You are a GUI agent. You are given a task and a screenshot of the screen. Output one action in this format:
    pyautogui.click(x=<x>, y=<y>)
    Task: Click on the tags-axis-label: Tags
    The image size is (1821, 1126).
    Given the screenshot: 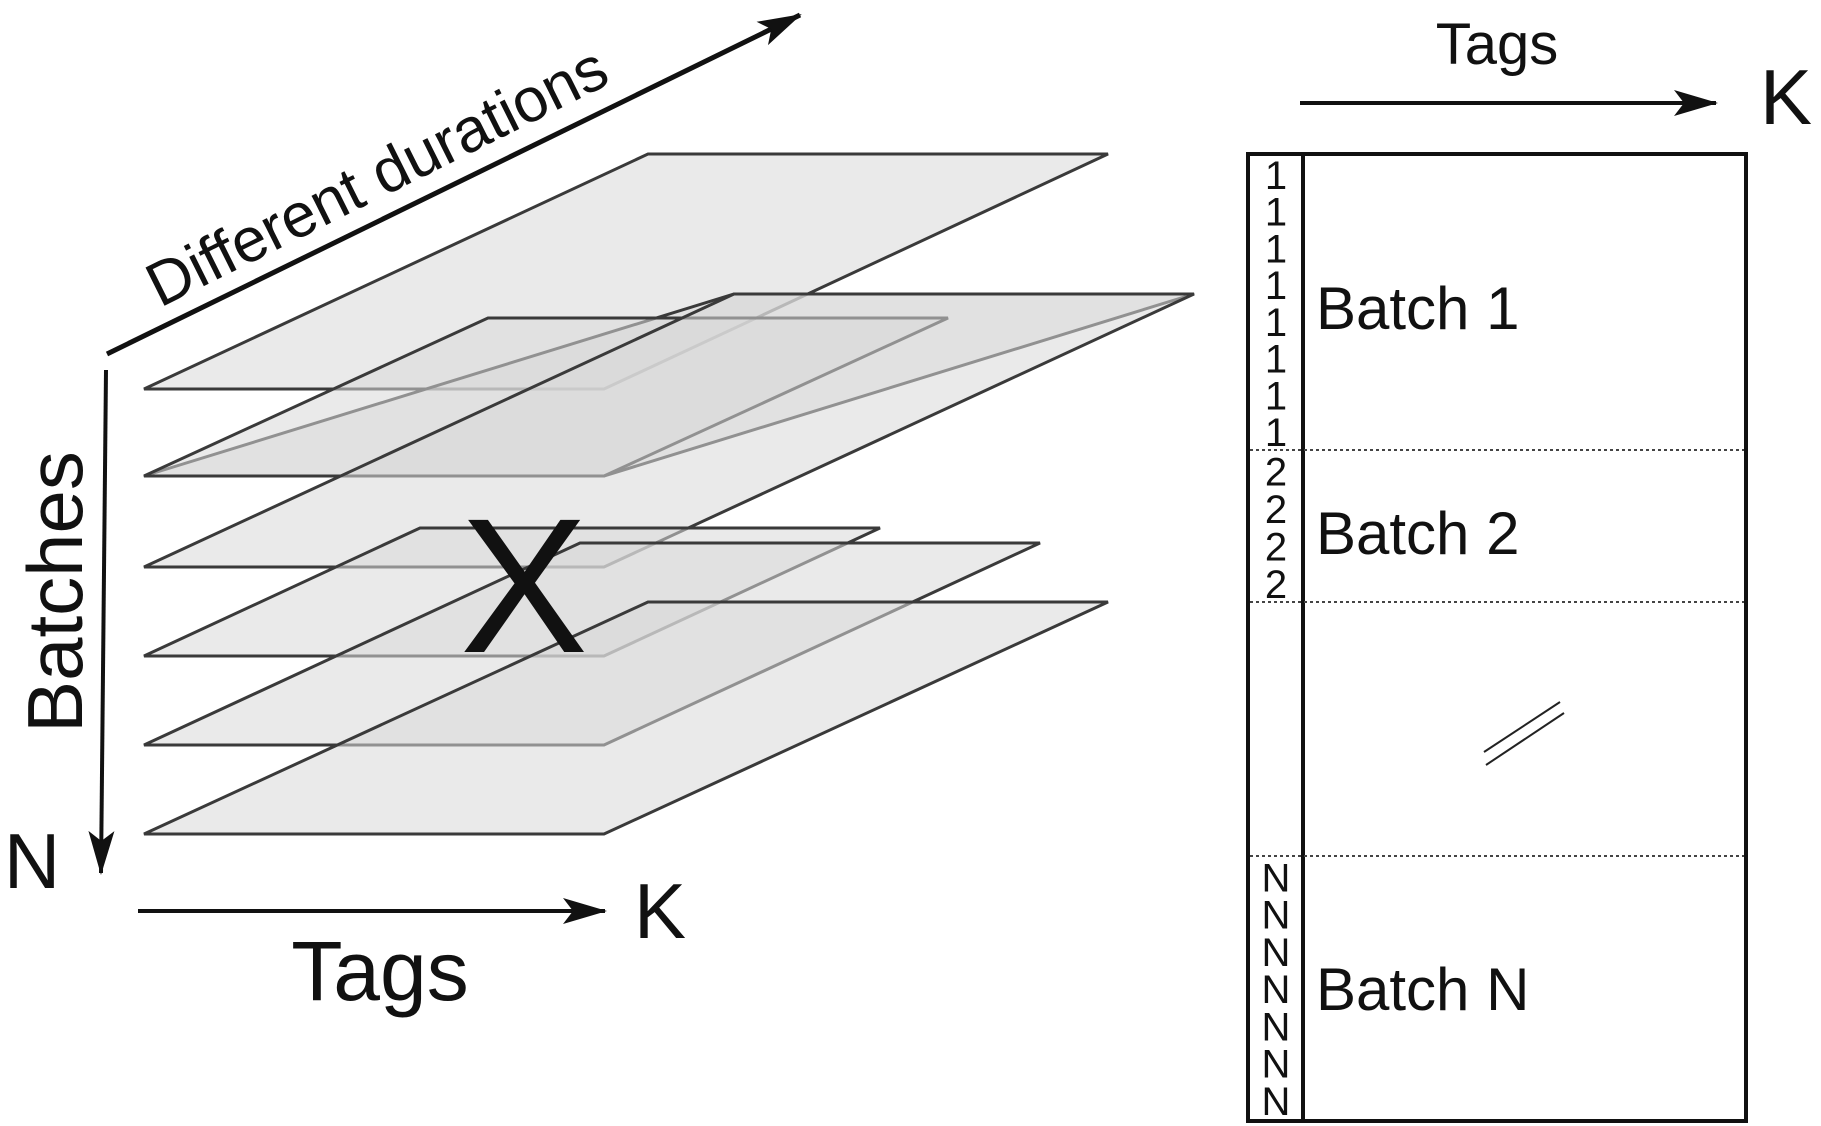 What is the action you would take?
    pyautogui.click(x=379, y=971)
    